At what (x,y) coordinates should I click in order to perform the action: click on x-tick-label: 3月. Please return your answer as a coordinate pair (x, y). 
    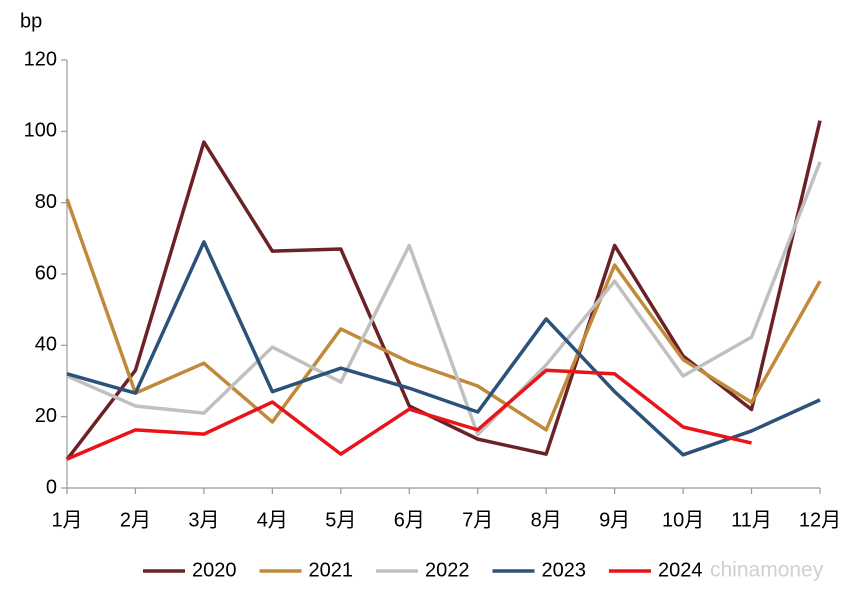
    Looking at the image, I should click on (203, 520).